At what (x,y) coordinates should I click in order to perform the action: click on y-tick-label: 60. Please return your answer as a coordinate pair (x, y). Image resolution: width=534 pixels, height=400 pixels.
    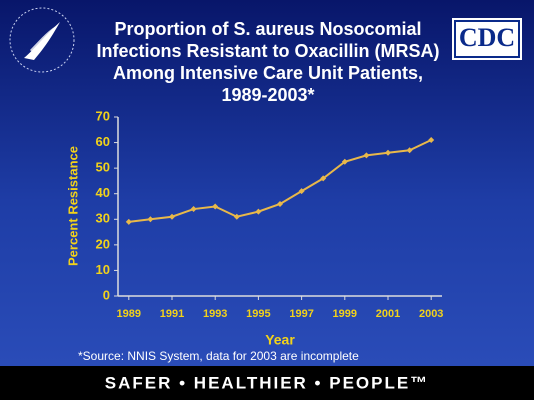
    Looking at the image, I should click on (103, 141).